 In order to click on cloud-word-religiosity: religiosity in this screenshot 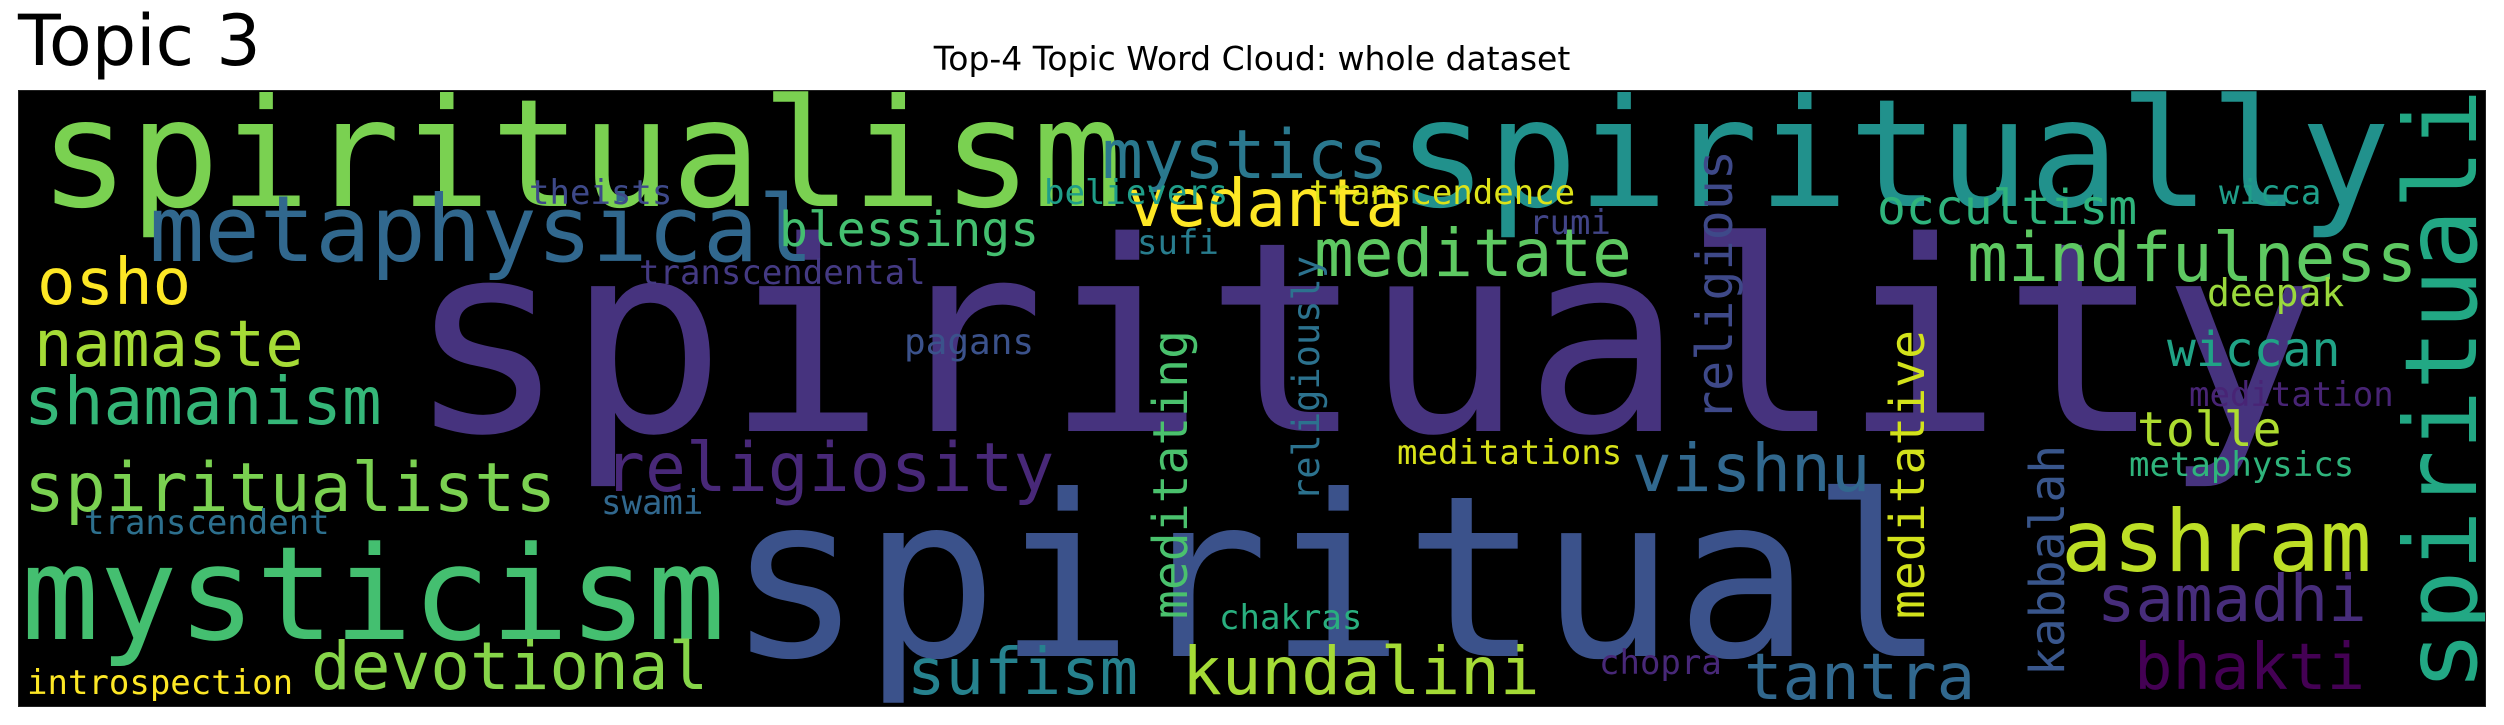, I will do `click(829, 468)`.